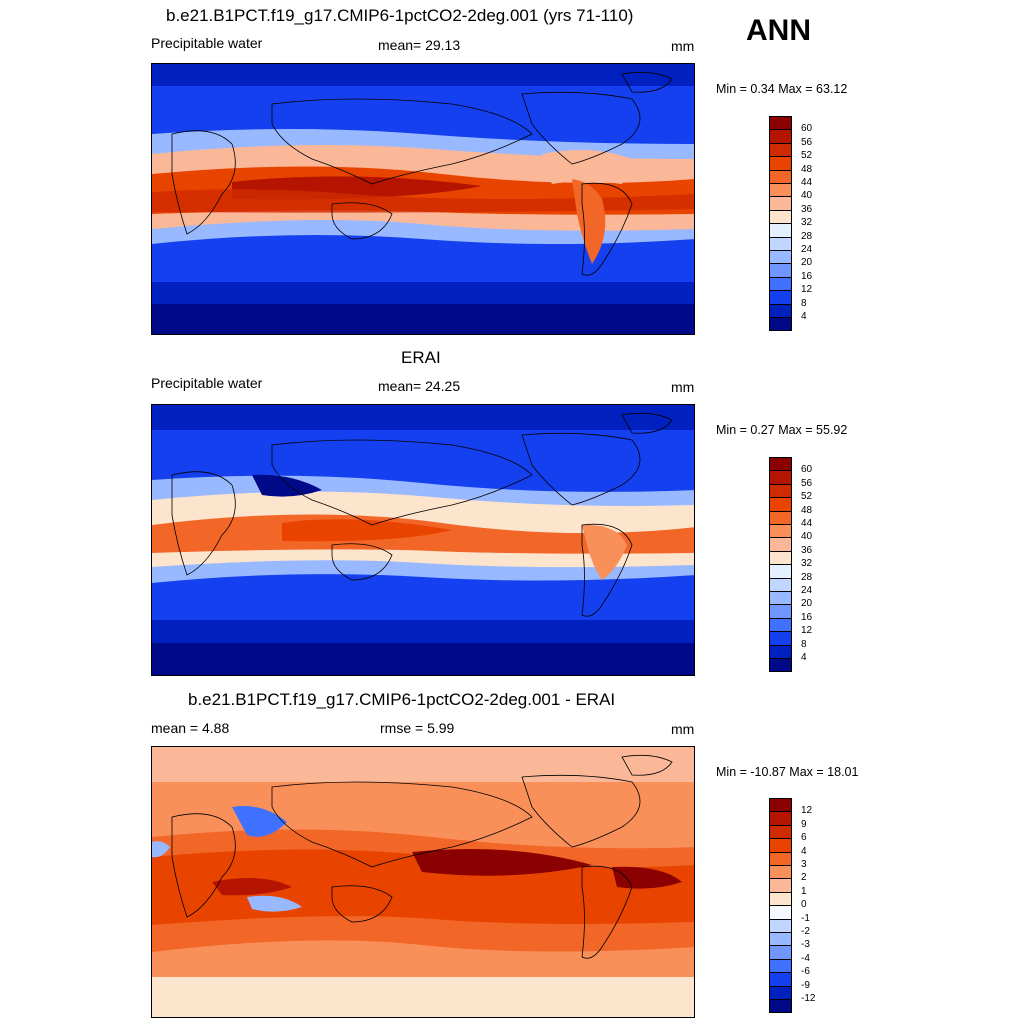  Describe the element at coordinates (804, 838) in the screenshot. I see `panel-3-colorbar-tick-label: 6` at that location.